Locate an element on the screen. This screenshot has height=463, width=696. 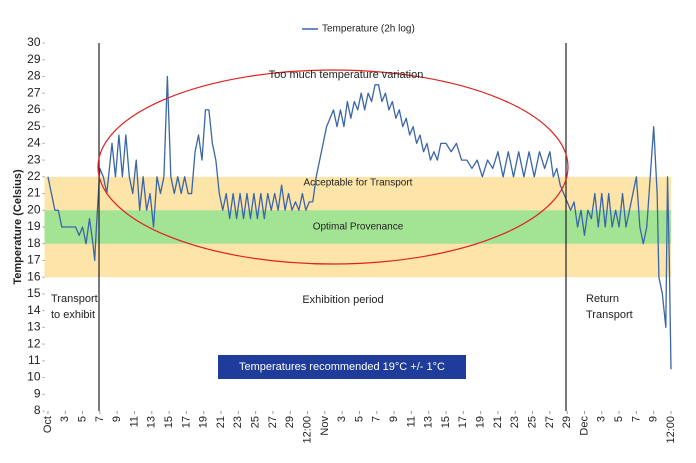
recommendation-text: Temperatures recommended 19°C +/- 1°C is located at coordinates (342, 367).